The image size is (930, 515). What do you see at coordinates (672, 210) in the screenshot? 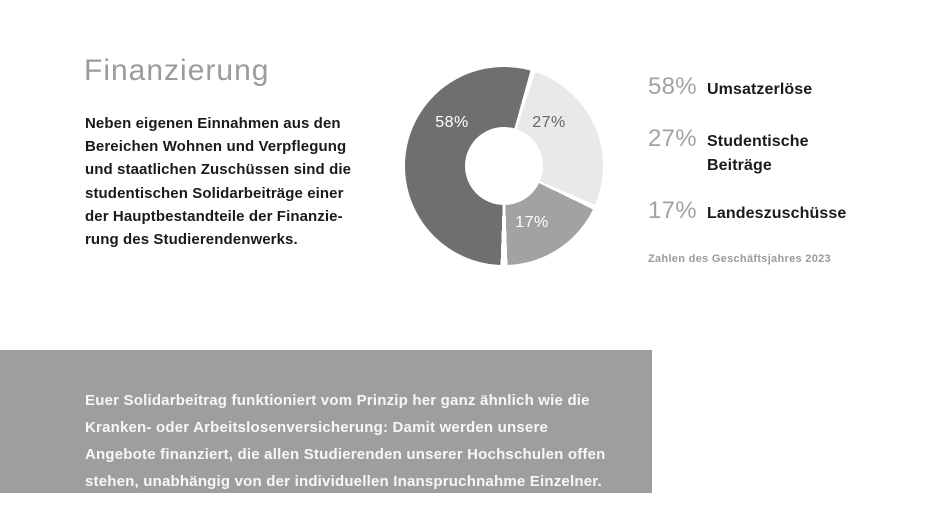
I see `legend-percent: 17%` at bounding box center [672, 210].